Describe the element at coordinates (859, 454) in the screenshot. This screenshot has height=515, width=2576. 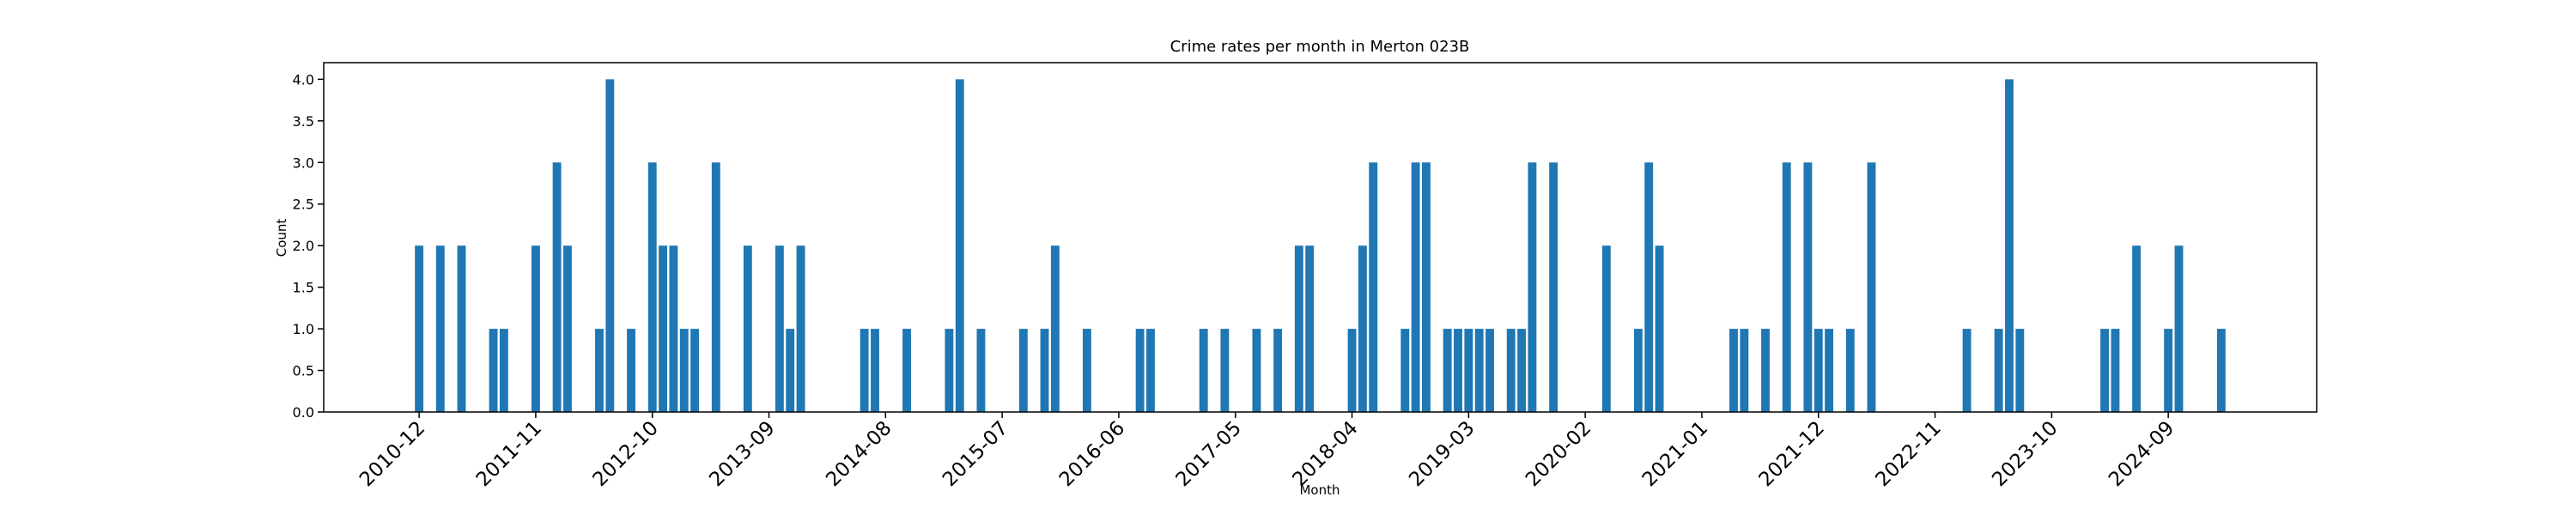
I see `x-tick-label: 2014-08` at that location.